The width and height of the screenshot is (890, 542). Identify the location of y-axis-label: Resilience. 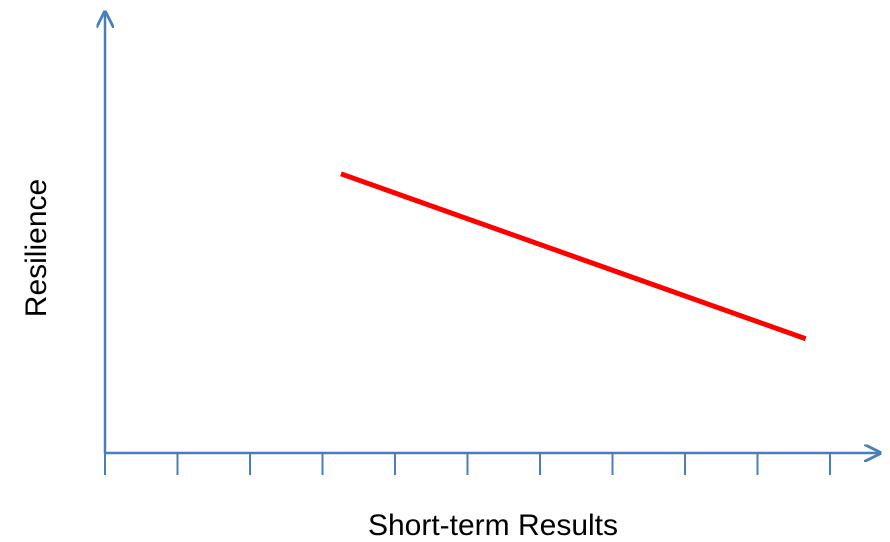
(36, 248).